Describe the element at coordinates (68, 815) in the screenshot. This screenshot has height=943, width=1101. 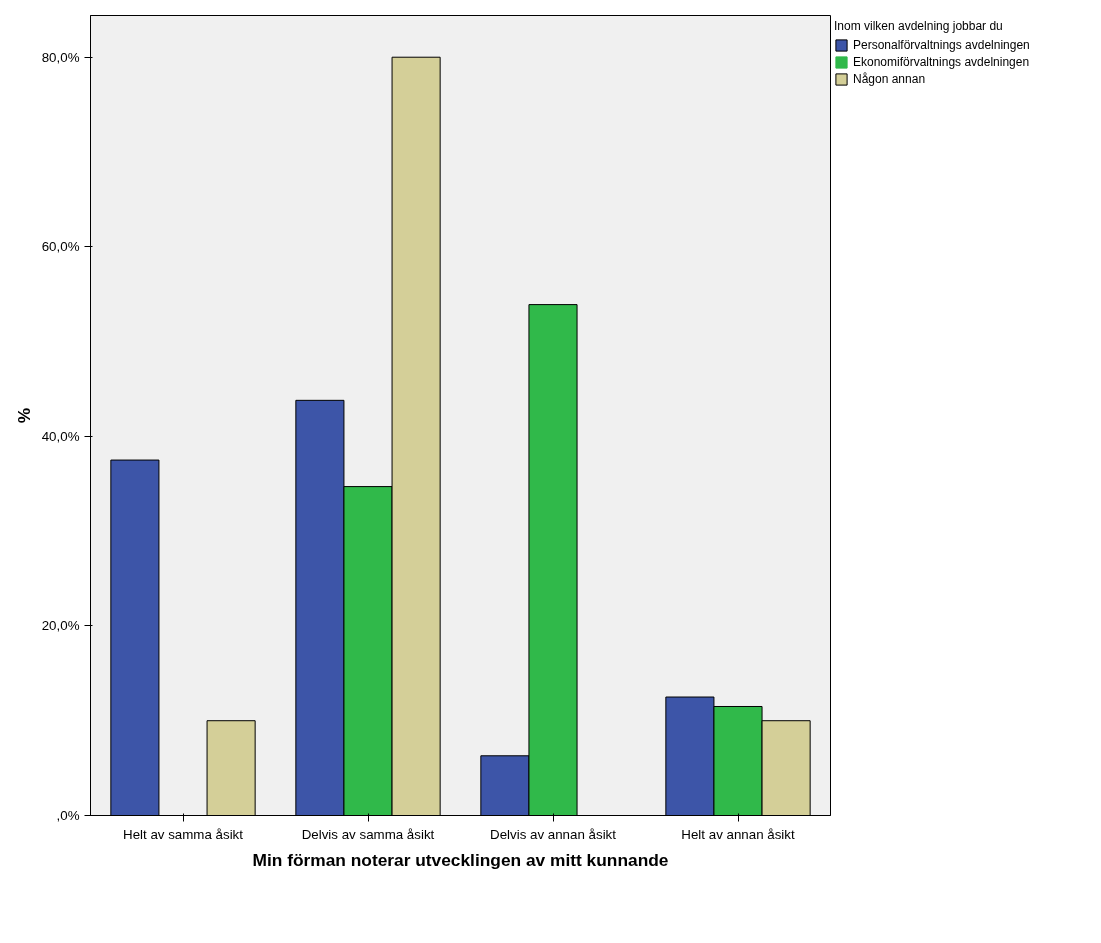
I see `y-tick-label: ,0%` at that location.